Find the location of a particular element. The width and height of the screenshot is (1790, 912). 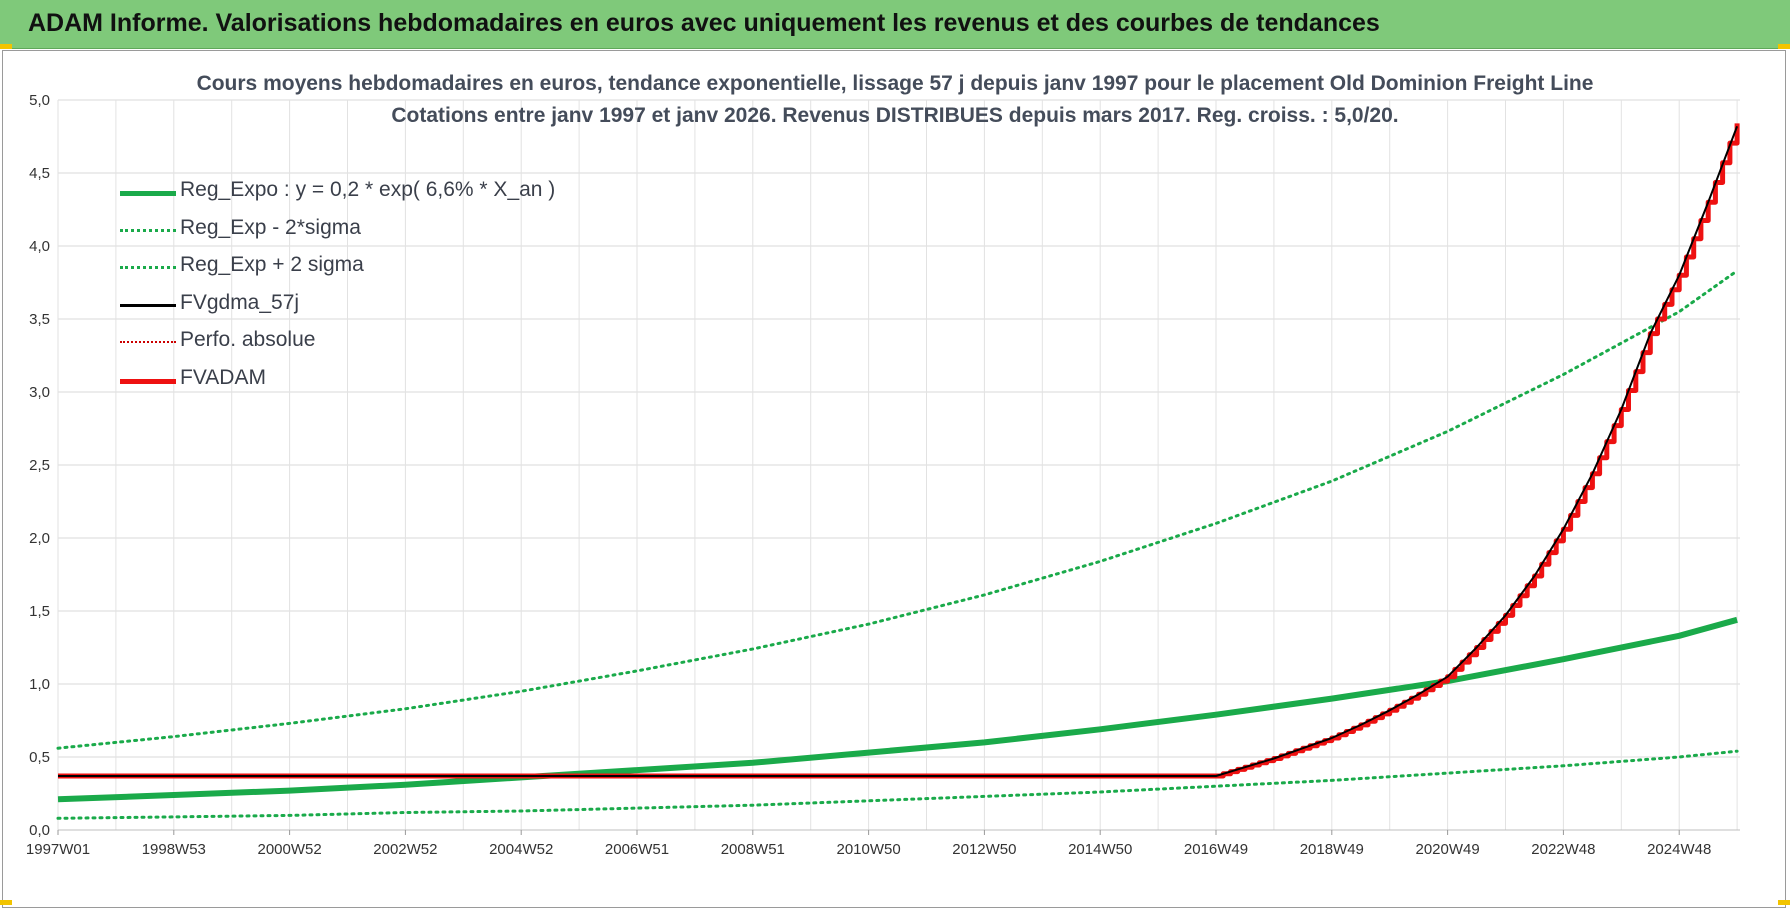

y-tick-label: 0,5 is located at coordinates (39, 757).